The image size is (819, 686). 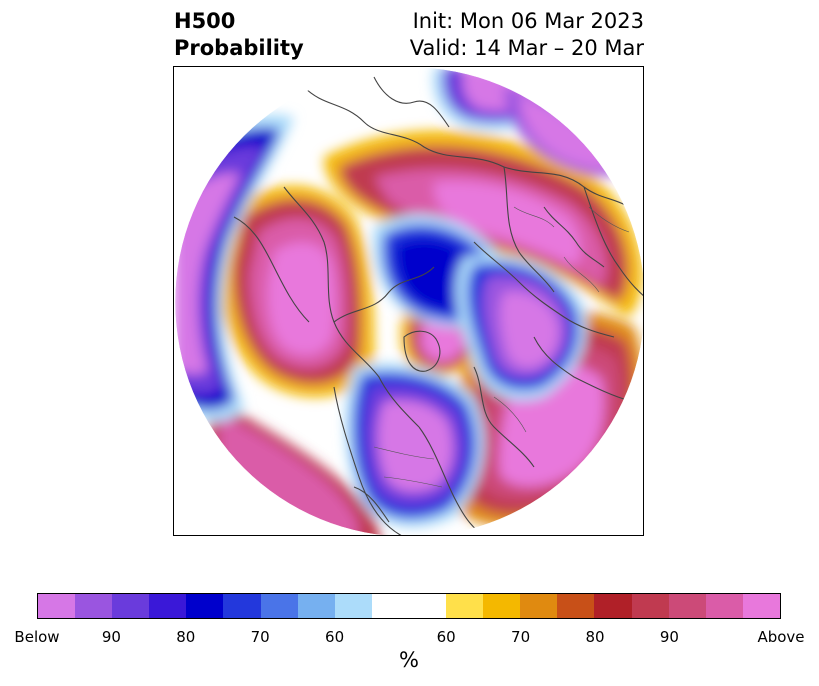 I want to click on title-line-2: Probability, so click(x=239, y=48).